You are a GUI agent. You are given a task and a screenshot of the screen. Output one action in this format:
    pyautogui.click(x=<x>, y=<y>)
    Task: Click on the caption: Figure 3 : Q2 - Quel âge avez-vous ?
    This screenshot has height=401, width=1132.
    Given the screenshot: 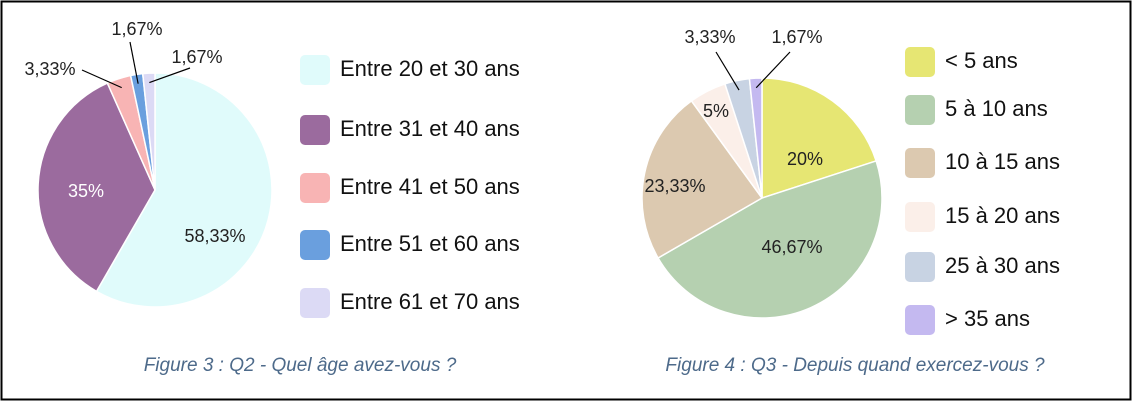 What is the action you would take?
    pyautogui.click(x=300, y=365)
    